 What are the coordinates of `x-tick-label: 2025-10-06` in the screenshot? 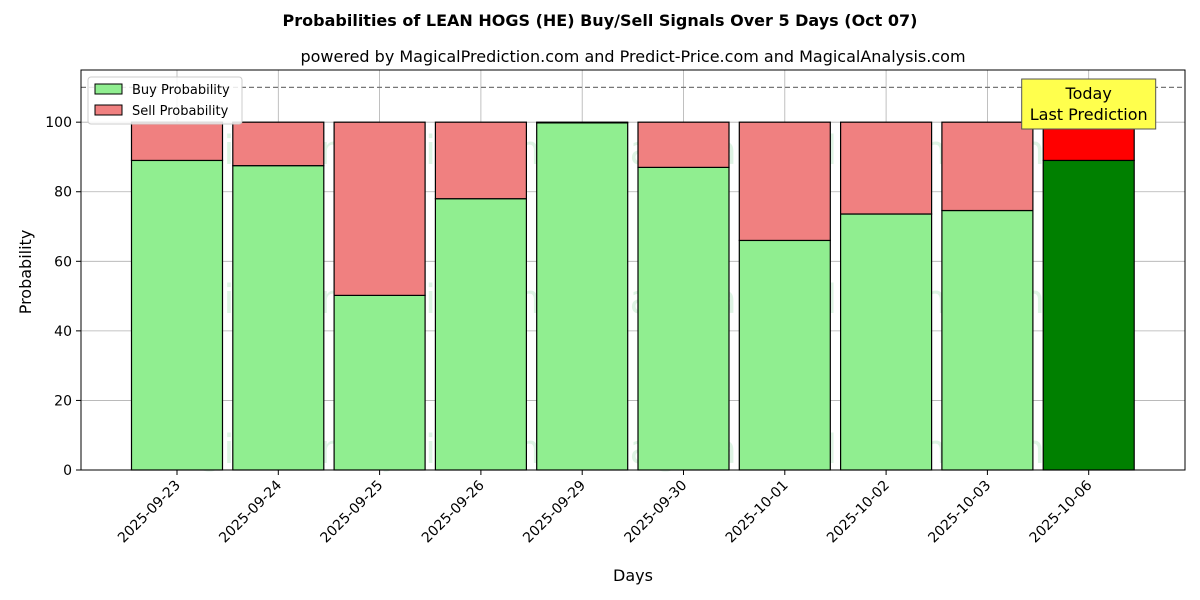 It's located at (1061, 511).